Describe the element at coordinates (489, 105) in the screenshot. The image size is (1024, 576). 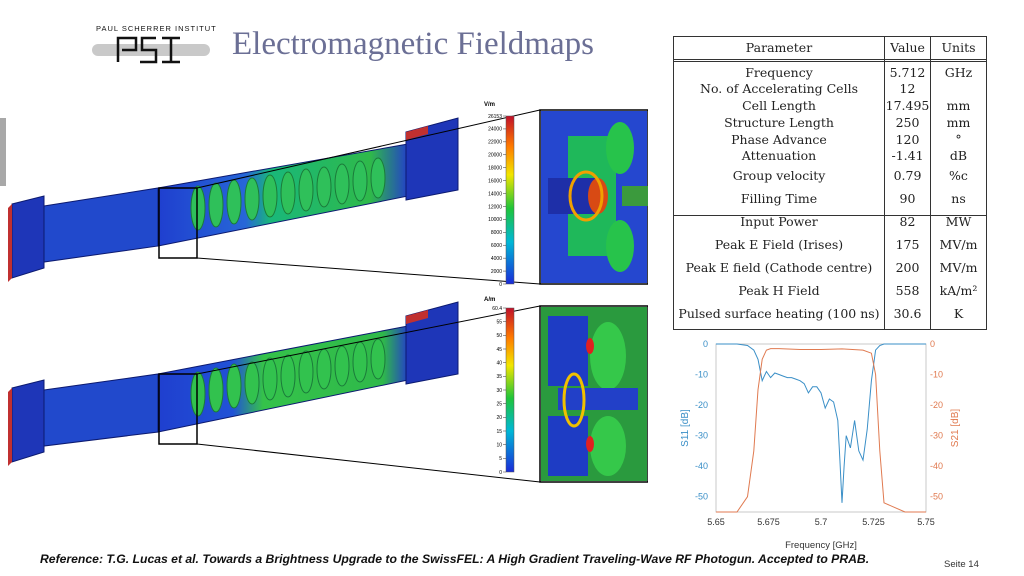
I see `efield-colorbar-unit: V/m` at that location.